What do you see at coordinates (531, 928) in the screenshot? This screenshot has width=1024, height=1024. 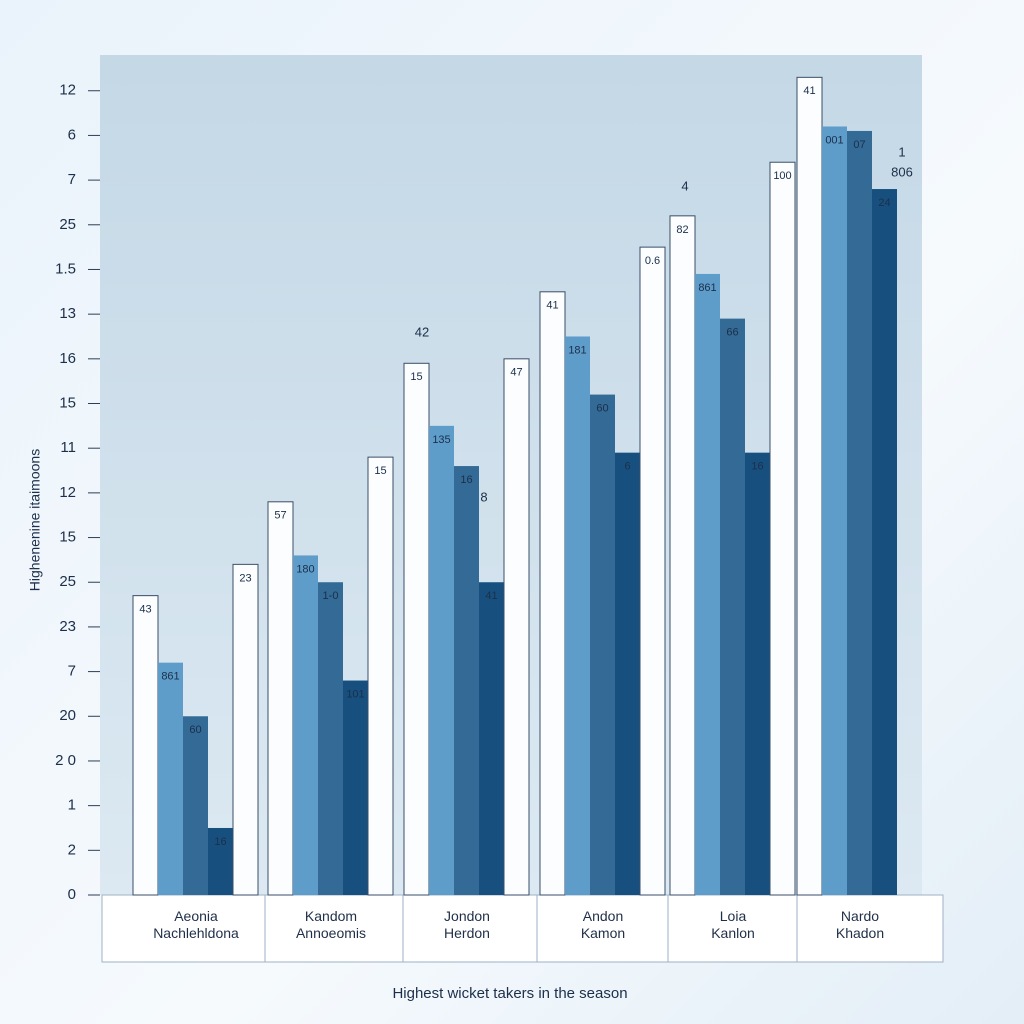 I see `category-dividers` at bounding box center [531, 928].